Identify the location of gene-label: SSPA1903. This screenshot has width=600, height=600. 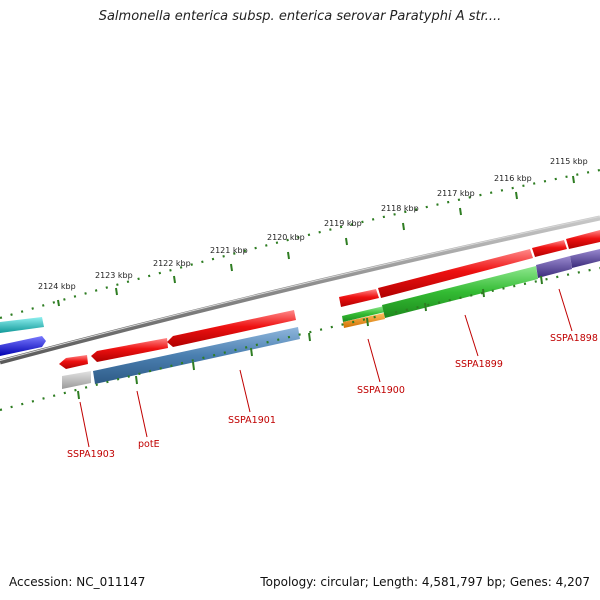
(91, 454).